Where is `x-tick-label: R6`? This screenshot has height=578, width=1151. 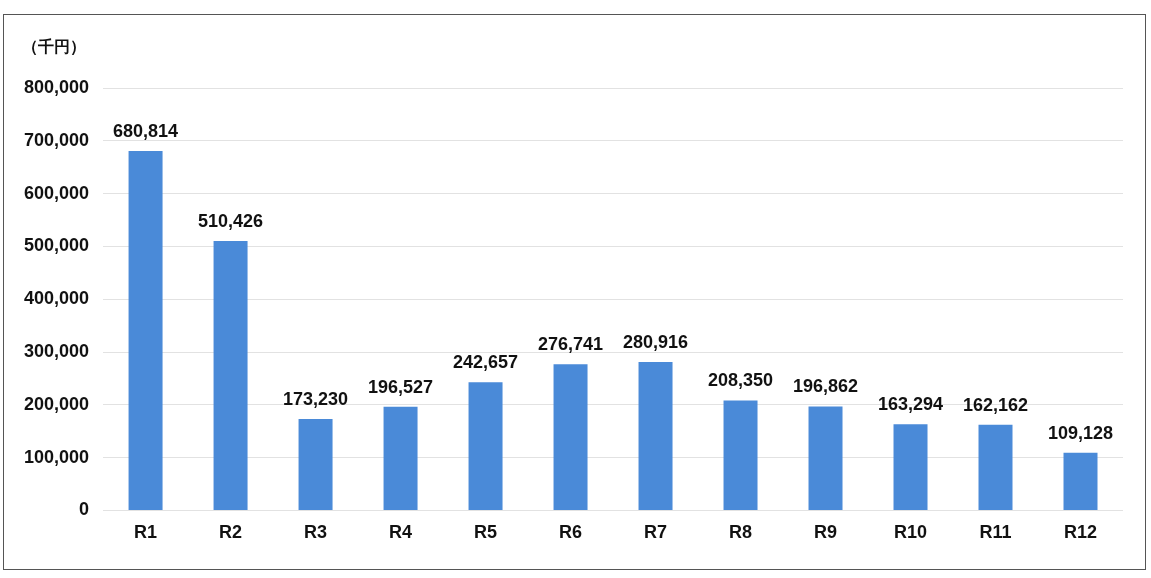 x-tick-label: R6 is located at coordinates (571, 532).